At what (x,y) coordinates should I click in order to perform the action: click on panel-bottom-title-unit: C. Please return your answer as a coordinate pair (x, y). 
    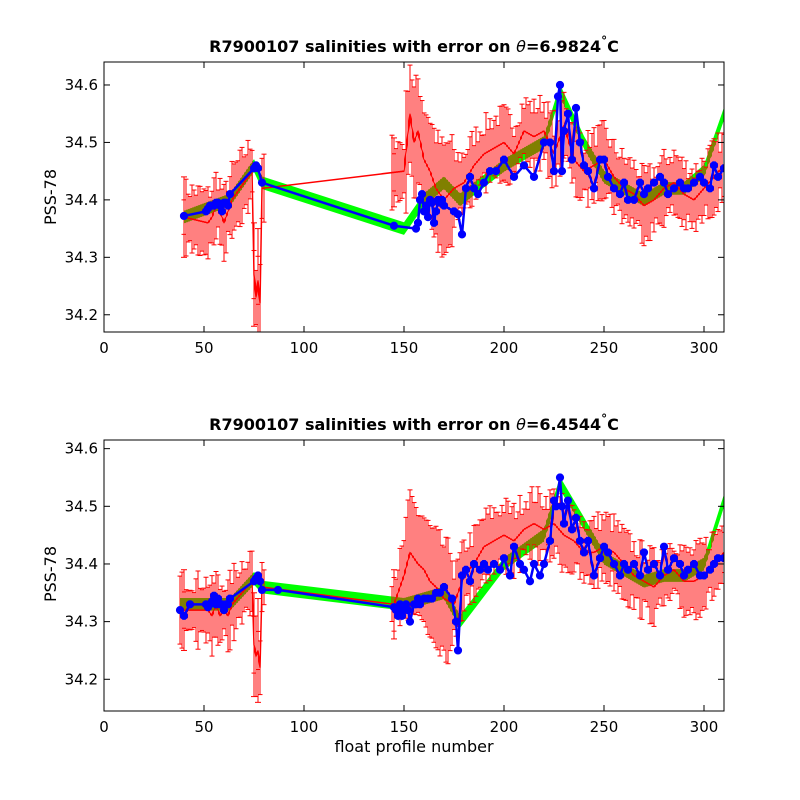
    Looking at the image, I should click on (613, 424).